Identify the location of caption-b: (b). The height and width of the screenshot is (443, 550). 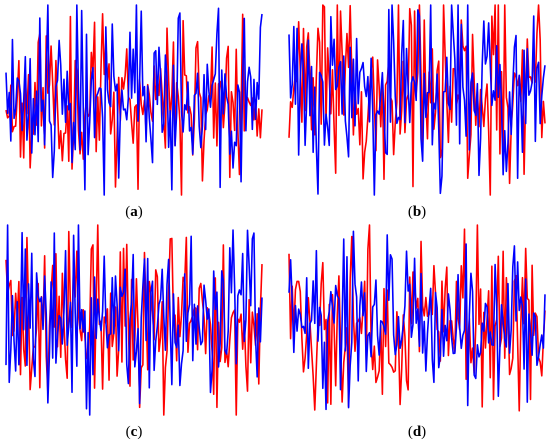
(417, 212).